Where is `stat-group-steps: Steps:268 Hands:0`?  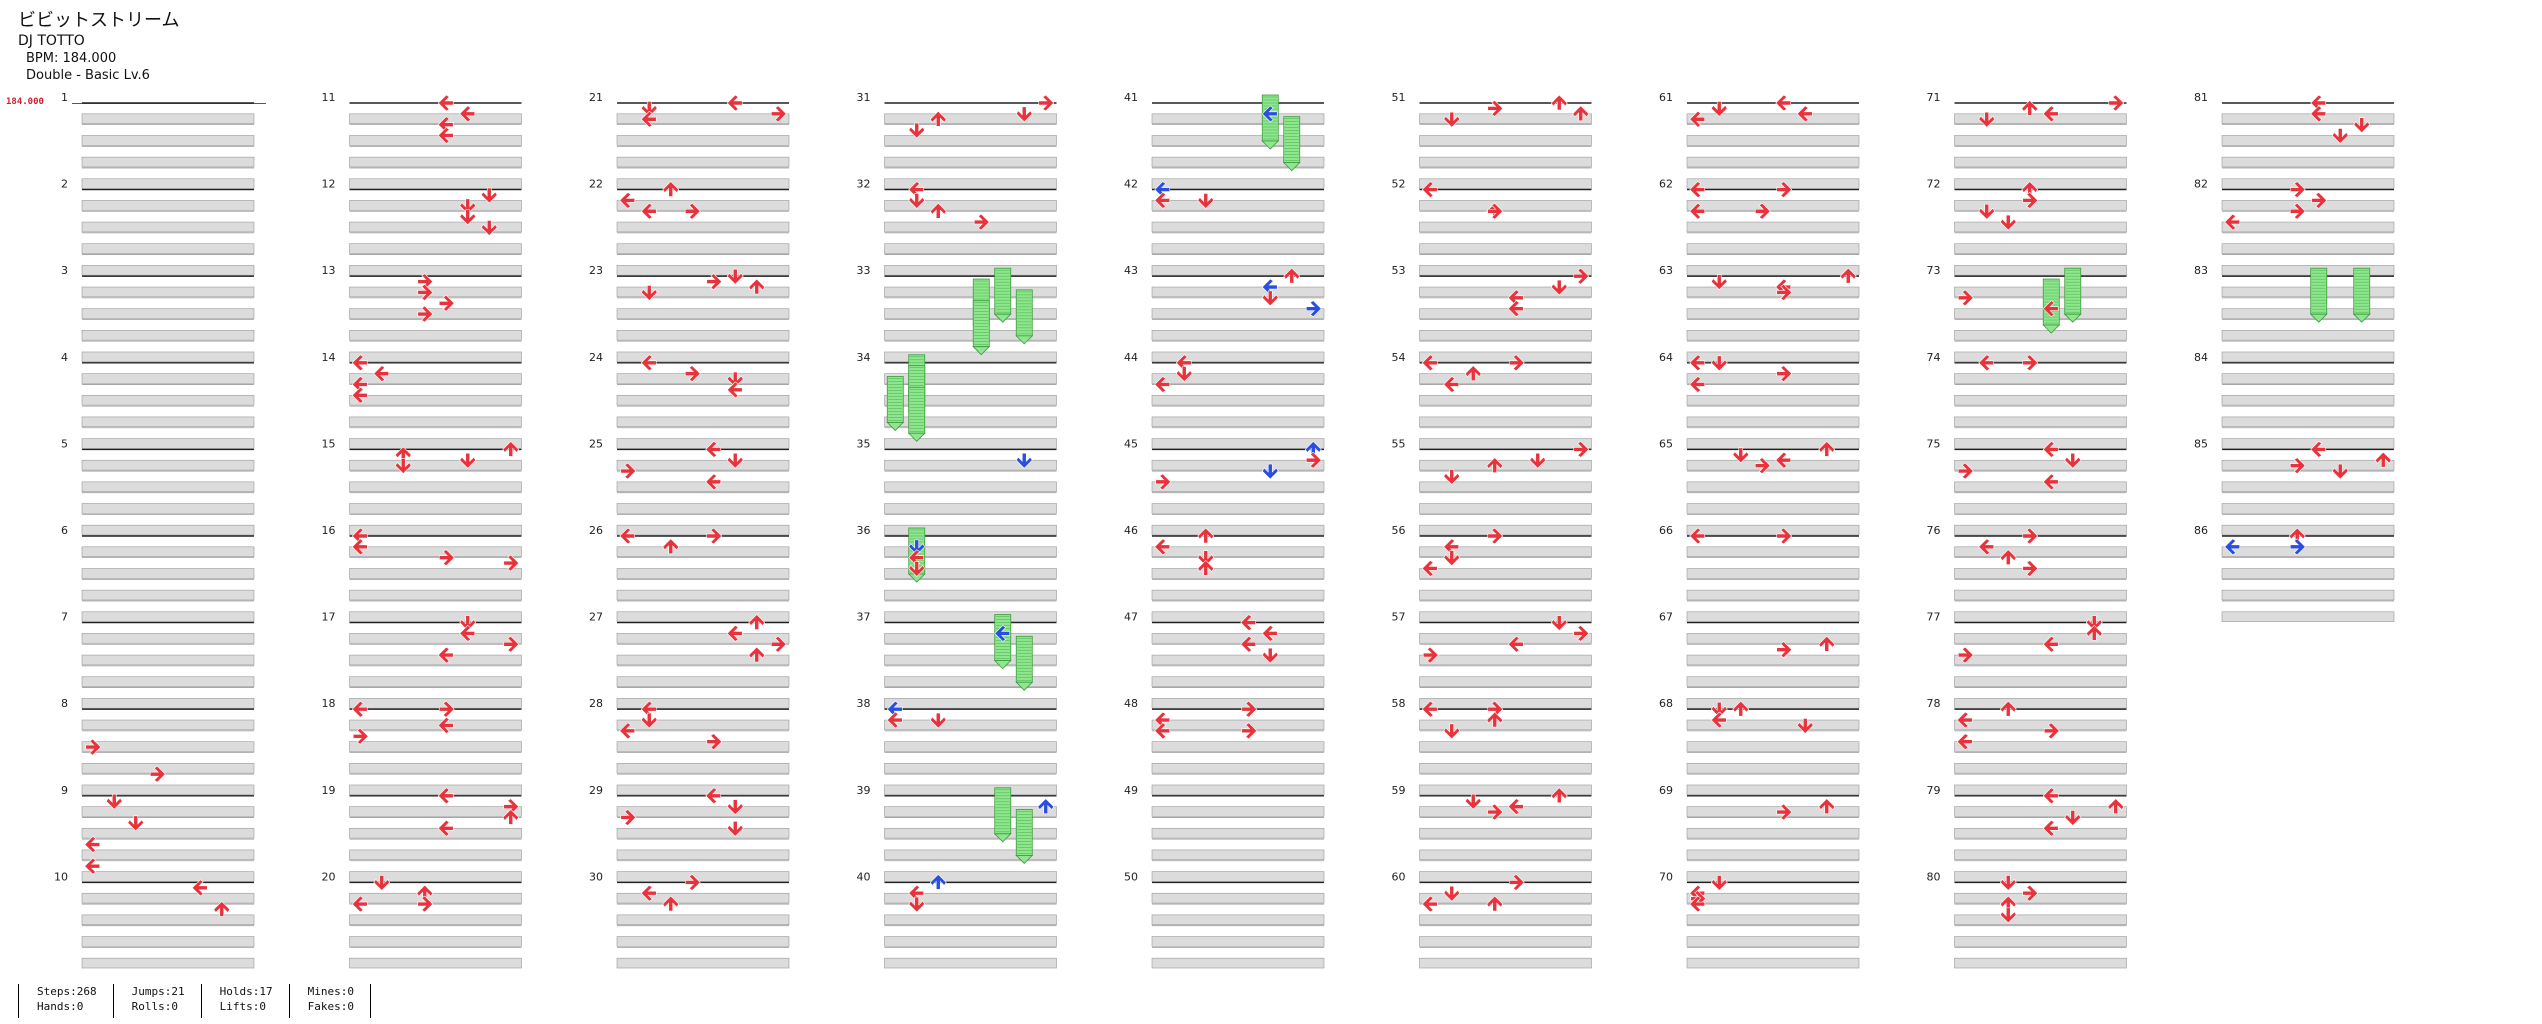
stat-group-steps: Steps:268 Hands:0 is located at coordinates (65, 1001).